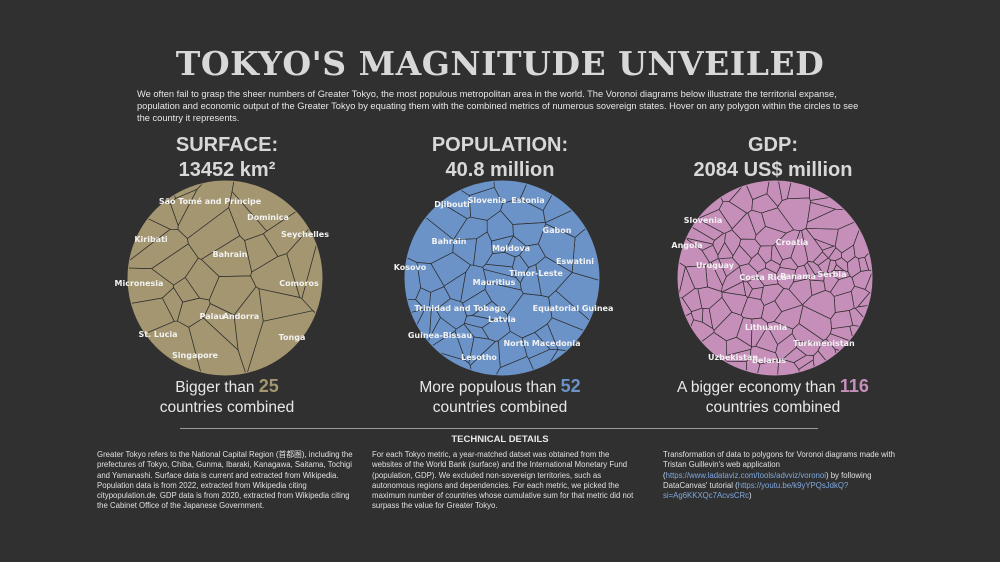 The width and height of the screenshot is (1000, 562). Describe the element at coordinates (157, 334) in the screenshot. I see `country-label: St. Lucia` at that location.